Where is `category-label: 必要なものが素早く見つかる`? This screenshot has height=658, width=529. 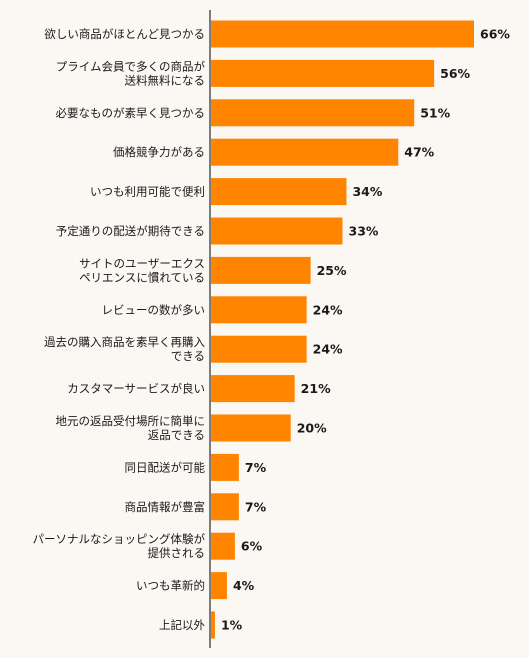
category-label: 必要なものが素早く見つかる is located at coordinates (131, 113).